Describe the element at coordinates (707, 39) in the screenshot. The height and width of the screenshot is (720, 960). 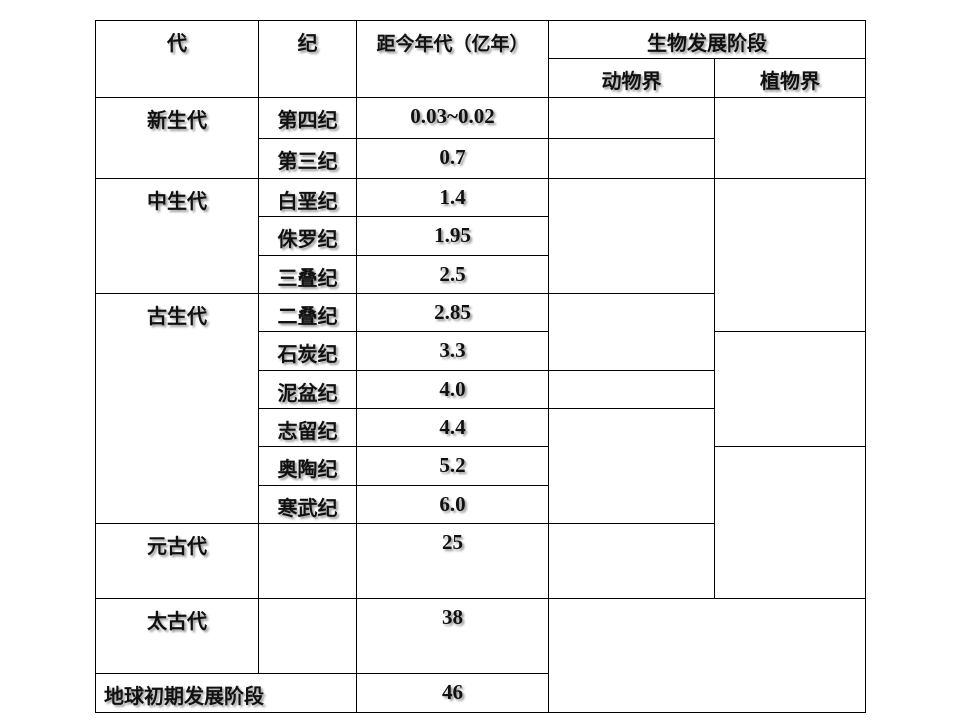
I see `header-bio-stage: 生物发展阶段` at that location.